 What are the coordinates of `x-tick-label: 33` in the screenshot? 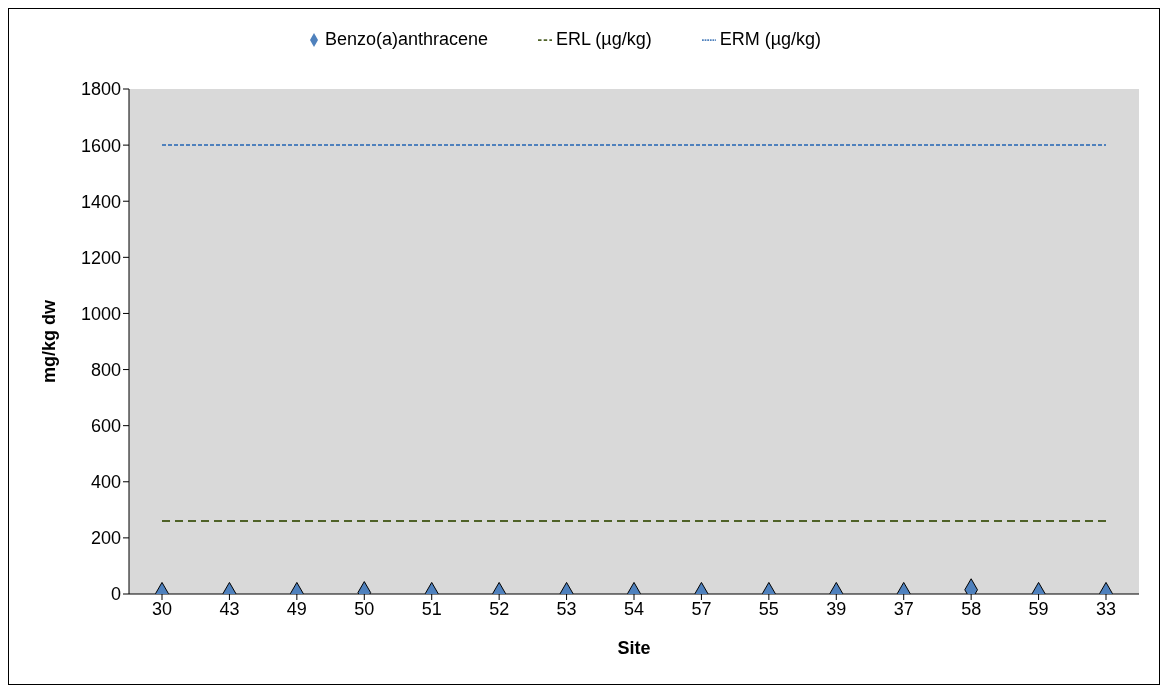 It's located at (1106, 608).